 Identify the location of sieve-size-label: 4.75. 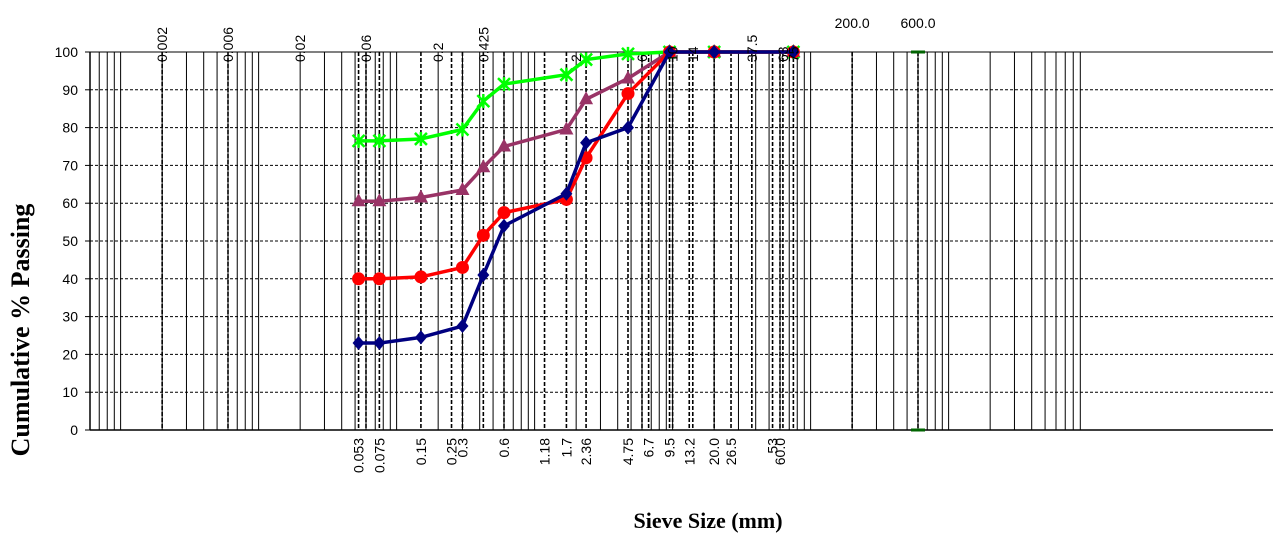
(628, 451).